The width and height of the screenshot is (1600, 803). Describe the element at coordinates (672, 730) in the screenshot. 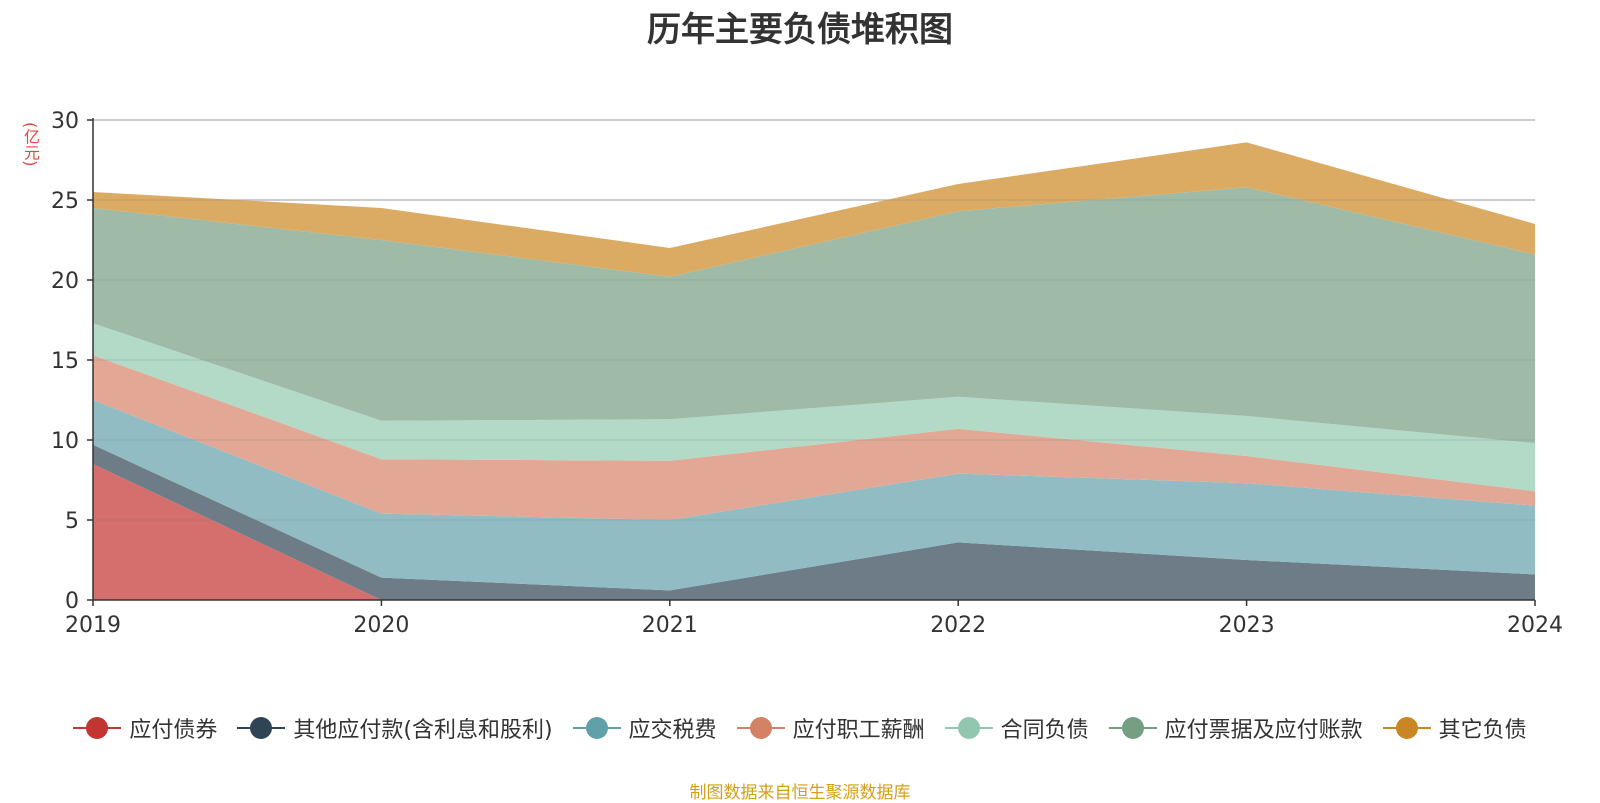

I see `legend-label: 应交税费` at that location.